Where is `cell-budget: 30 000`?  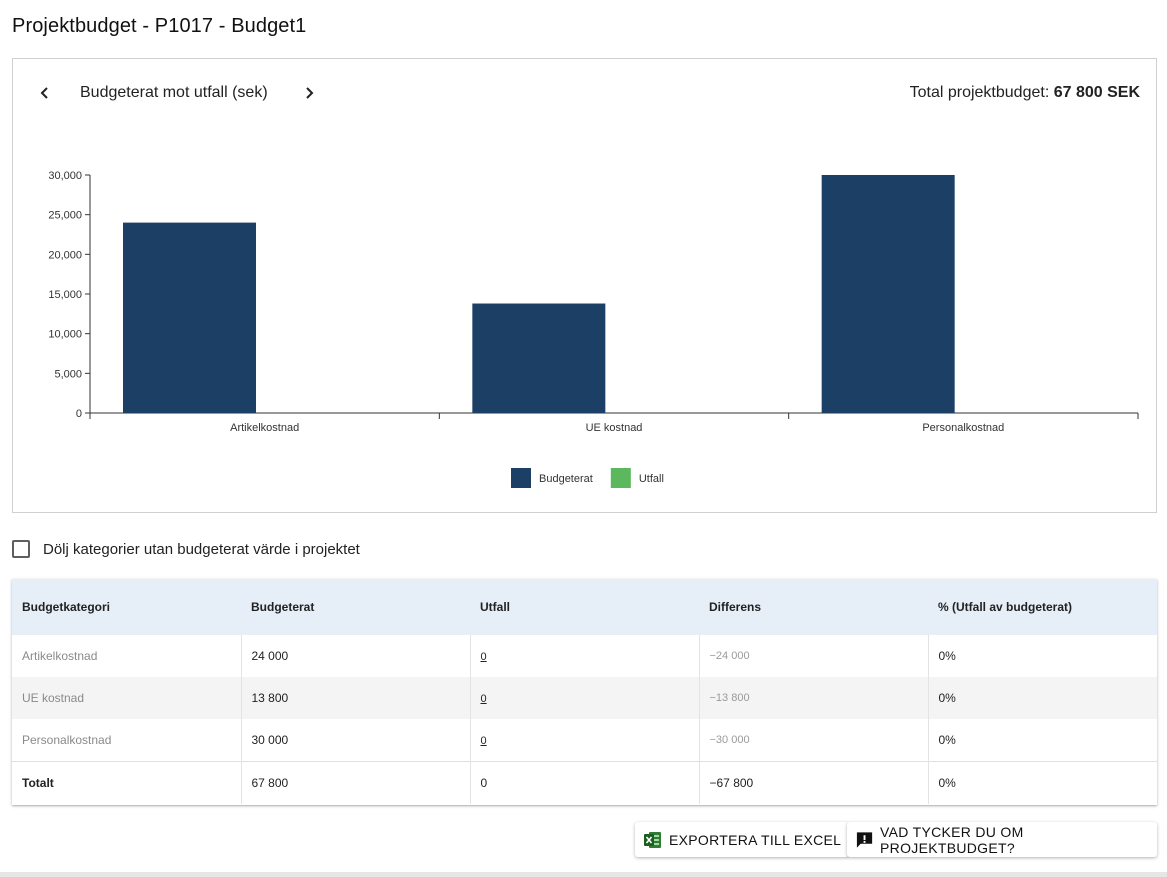
cell-budget: 30 000 is located at coordinates (355, 740).